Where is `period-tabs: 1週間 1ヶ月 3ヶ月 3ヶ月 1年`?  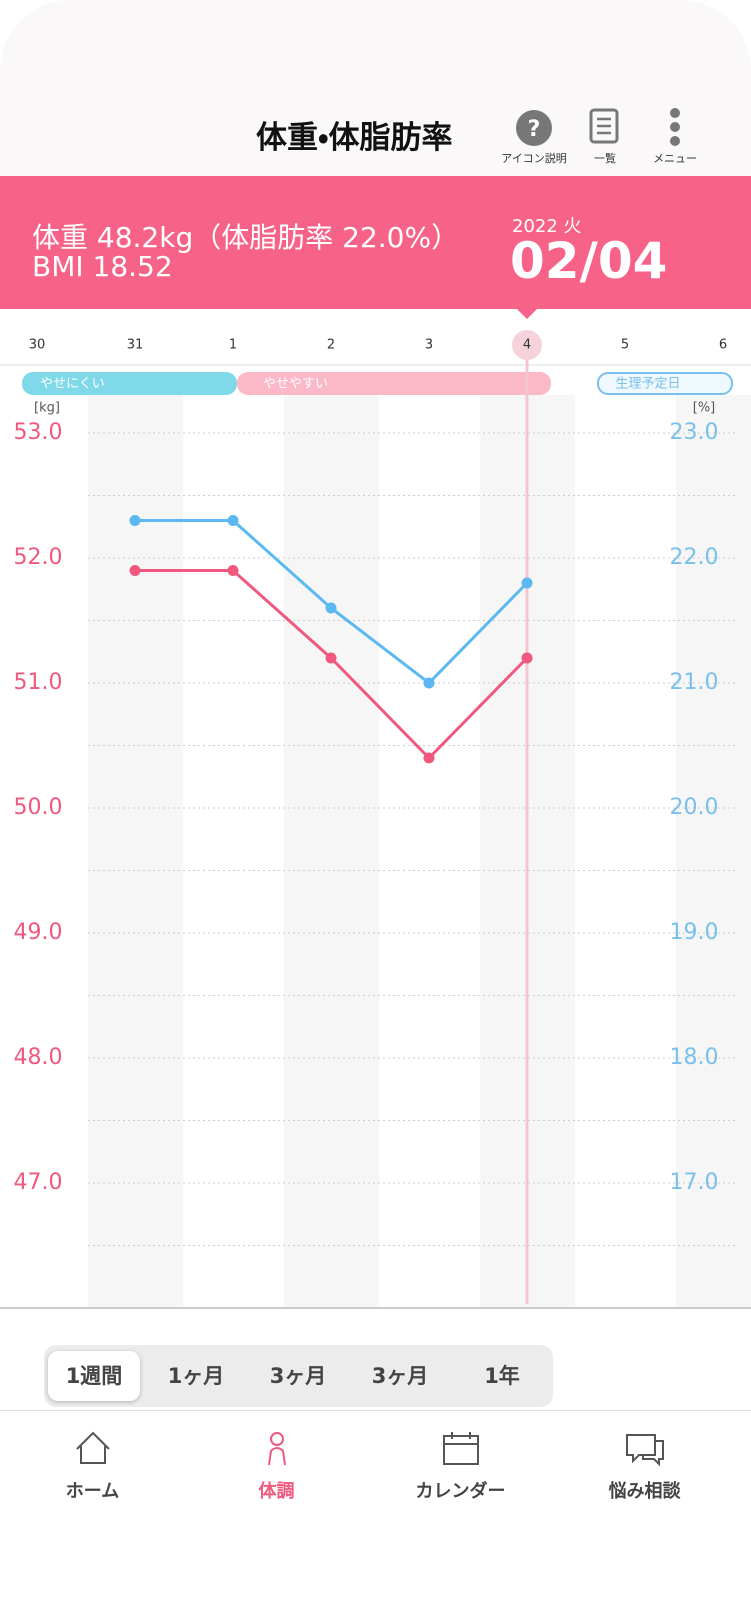 period-tabs: 1週間 1ヶ月 3ヶ月 3ヶ月 1年 is located at coordinates (298, 1376).